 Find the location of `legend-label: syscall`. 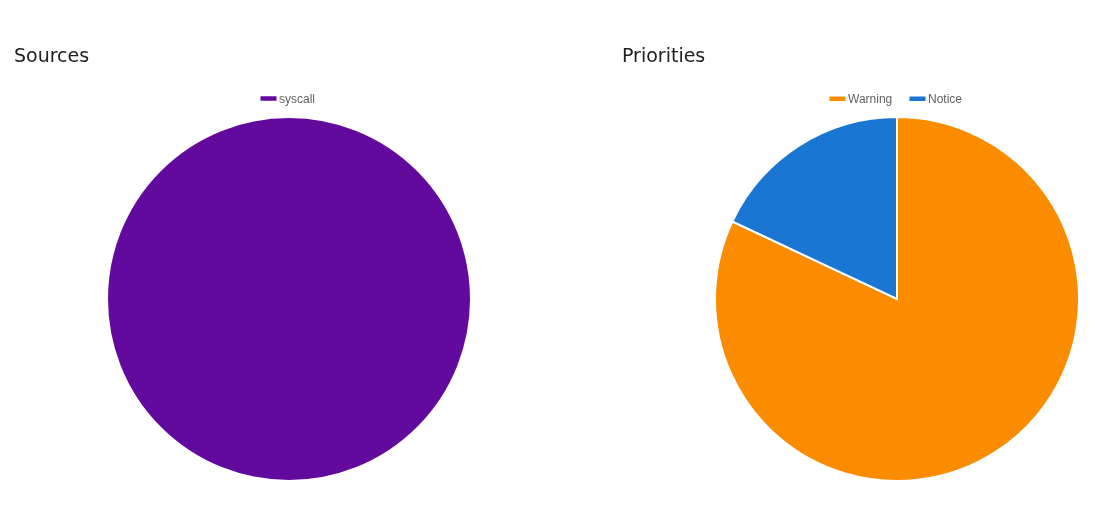

legend-label: syscall is located at coordinates (297, 98).